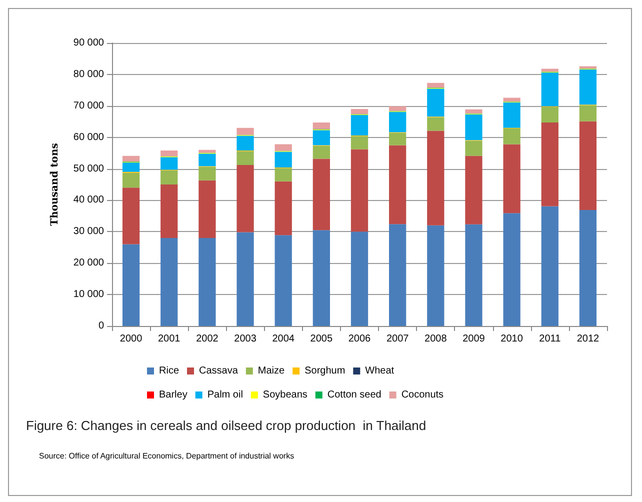  I want to click on x-tick-label: 2012, so click(588, 339).